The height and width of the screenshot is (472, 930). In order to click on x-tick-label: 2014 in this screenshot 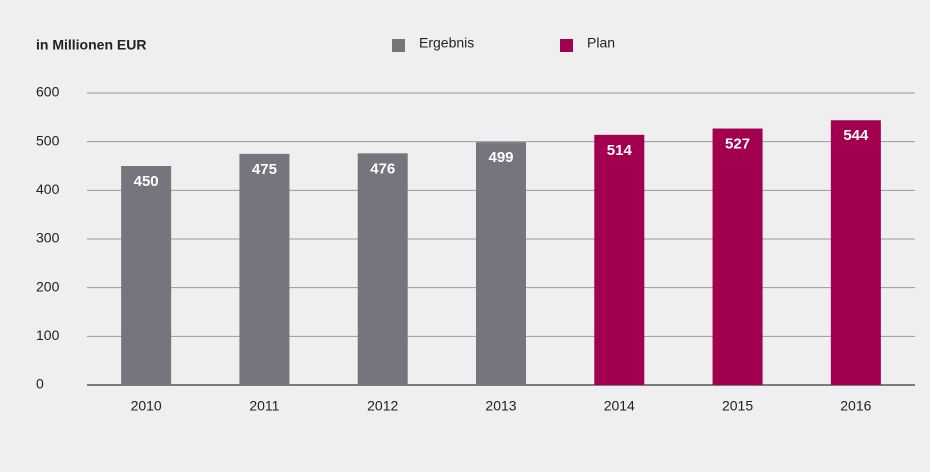, I will do `click(619, 406)`.